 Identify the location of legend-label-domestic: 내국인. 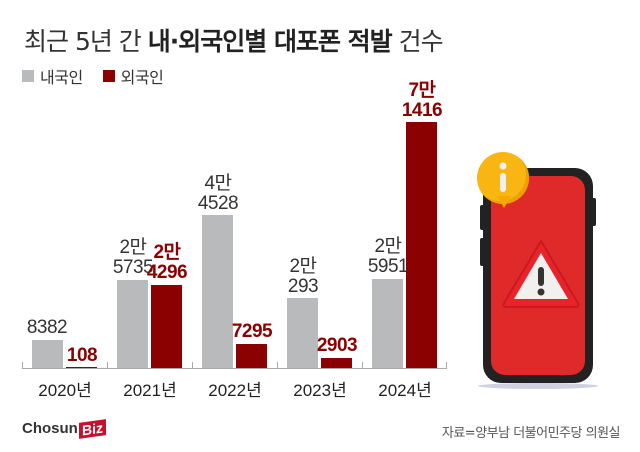
(61, 77).